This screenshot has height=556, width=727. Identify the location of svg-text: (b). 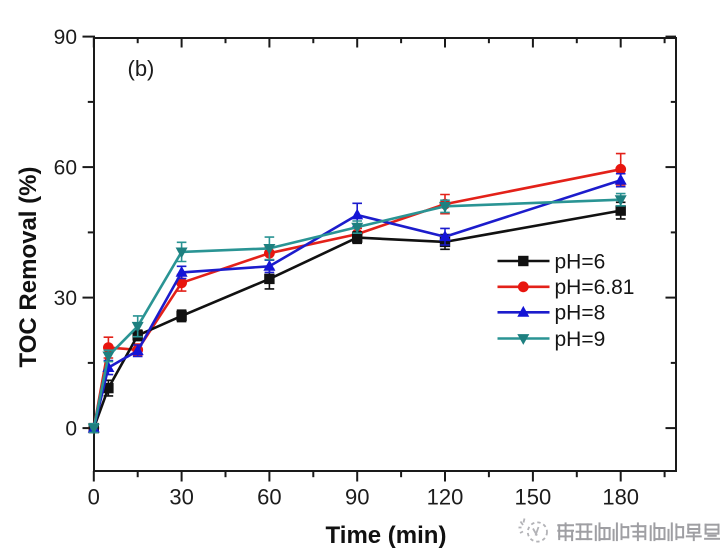
(141, 68).